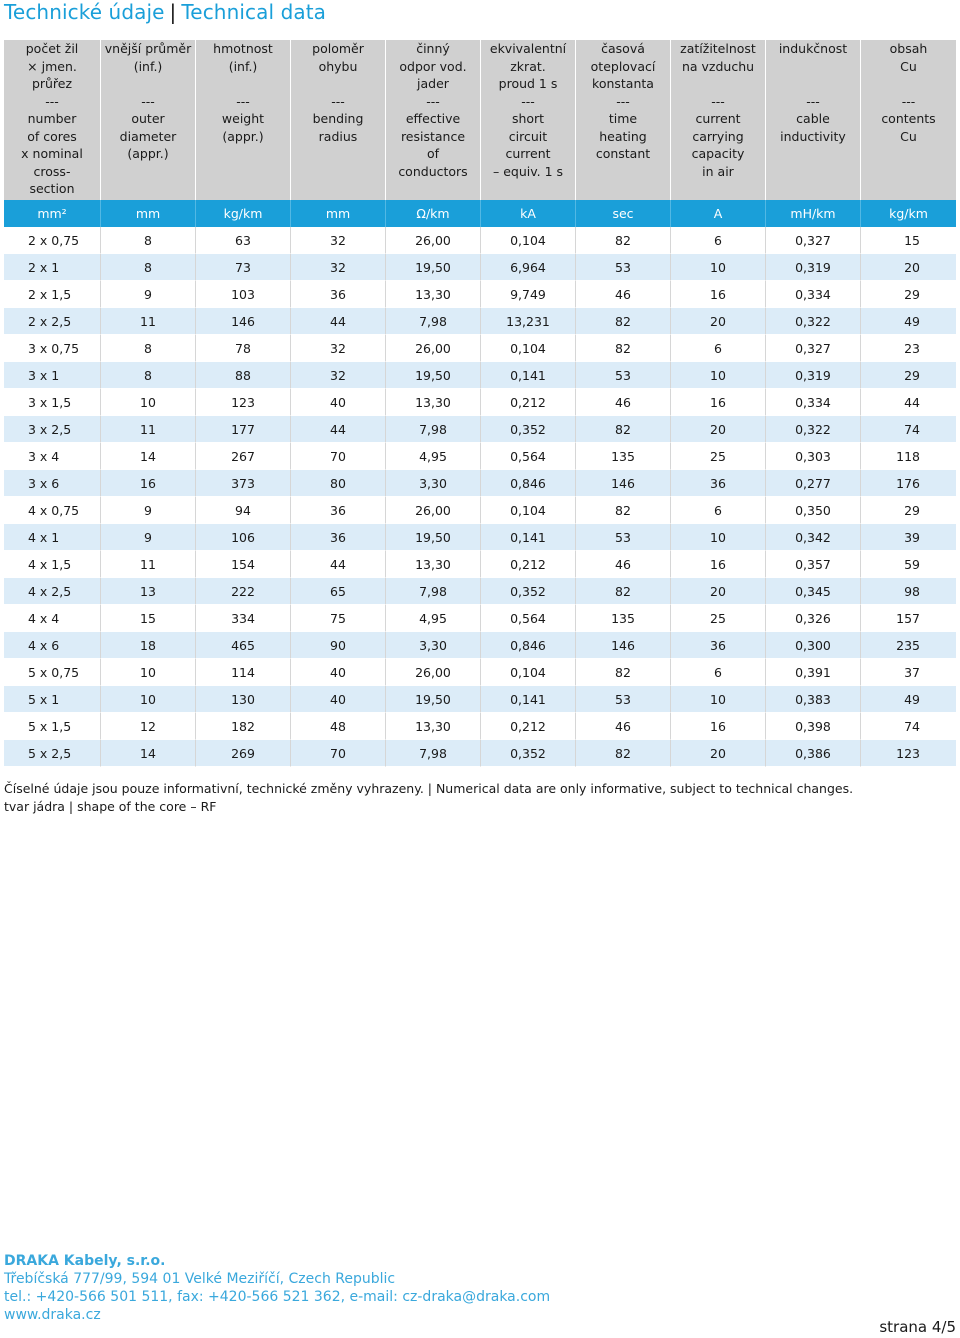 The height and width of the screenshot is (1338, 960). What do you see at coordinates (243, 645) in the screenshot?
I see `table-cell: 465` at bounding box center [243, 645].